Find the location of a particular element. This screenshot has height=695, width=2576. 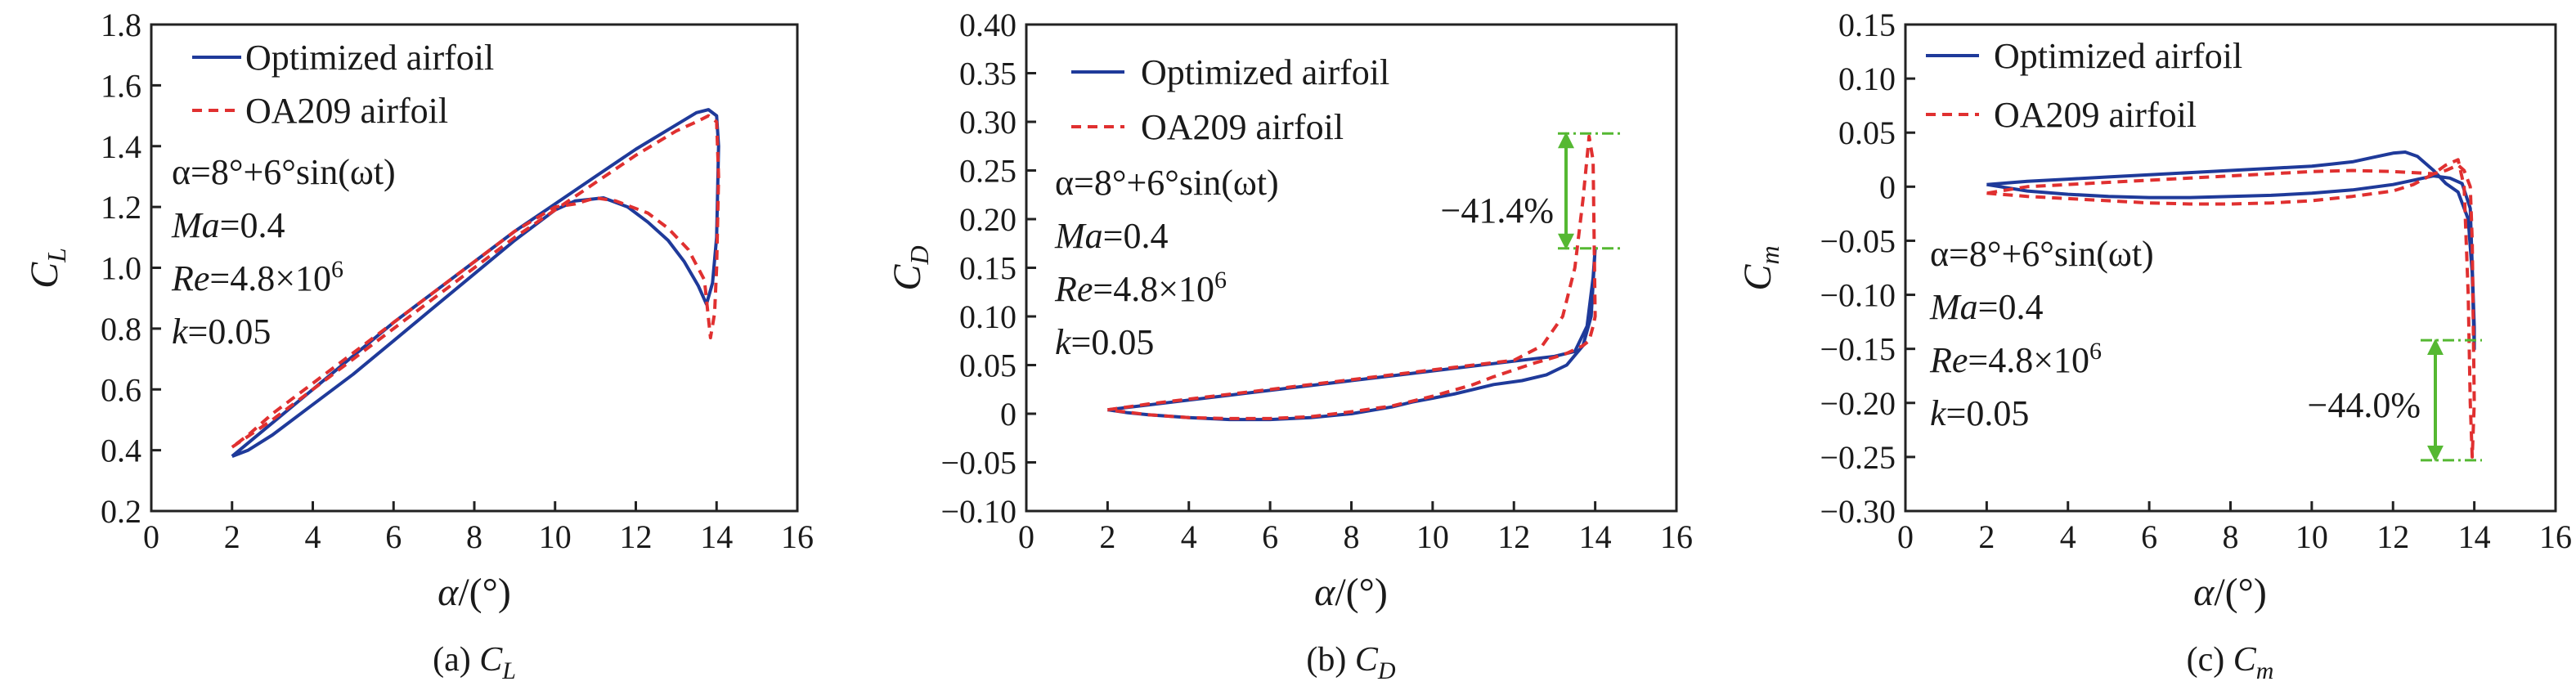

reduction-marker: −41.4% is located at coordinates (1532, 191).